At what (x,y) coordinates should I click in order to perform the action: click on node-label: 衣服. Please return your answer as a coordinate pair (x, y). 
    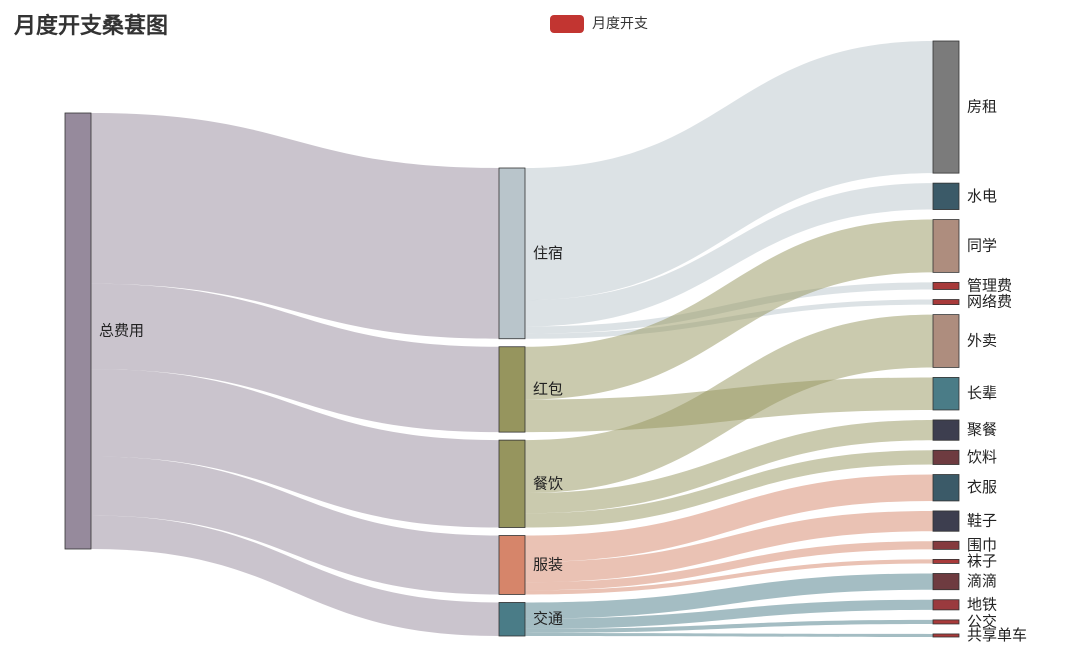
    Looking at the image, I should click on (982, 487).